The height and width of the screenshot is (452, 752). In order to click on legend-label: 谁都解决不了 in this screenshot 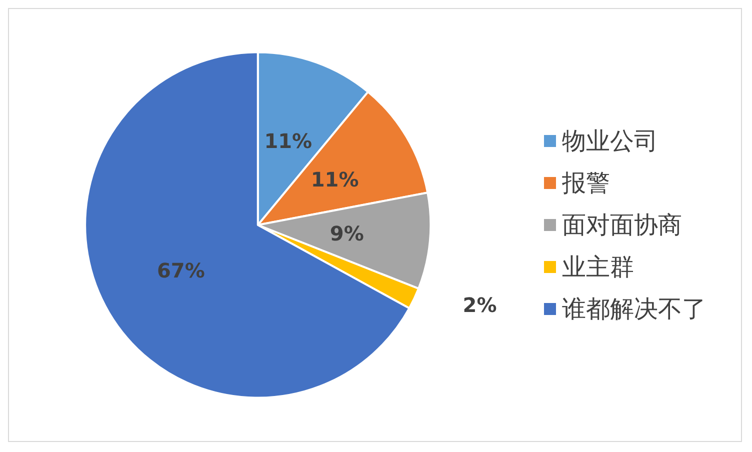, I will do `click(634, 309)`.